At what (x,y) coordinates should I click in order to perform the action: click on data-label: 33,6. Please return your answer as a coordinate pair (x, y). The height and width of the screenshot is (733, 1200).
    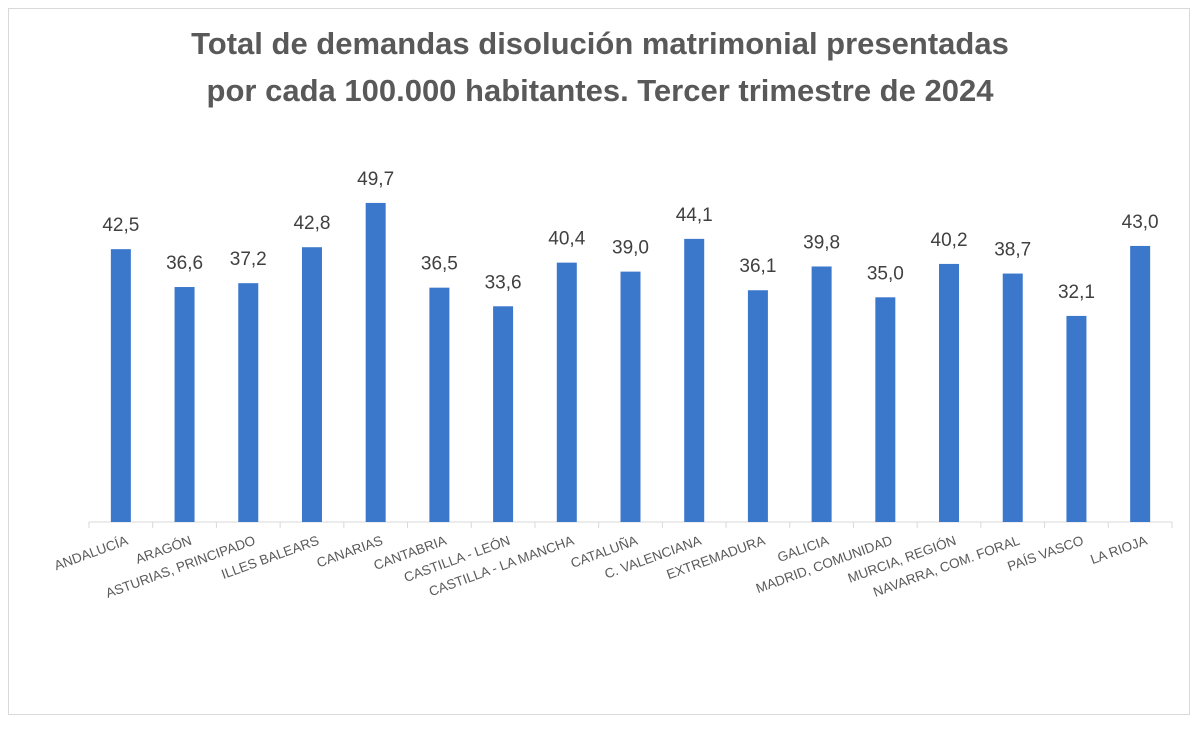
    Looking at the image, I should click on (503, 282).